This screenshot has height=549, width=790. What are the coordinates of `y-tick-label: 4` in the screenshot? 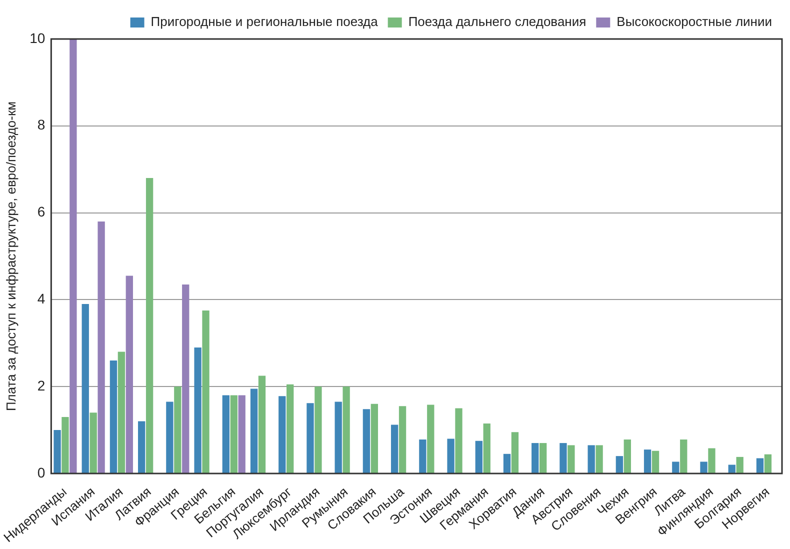 It's located at (41, 298).